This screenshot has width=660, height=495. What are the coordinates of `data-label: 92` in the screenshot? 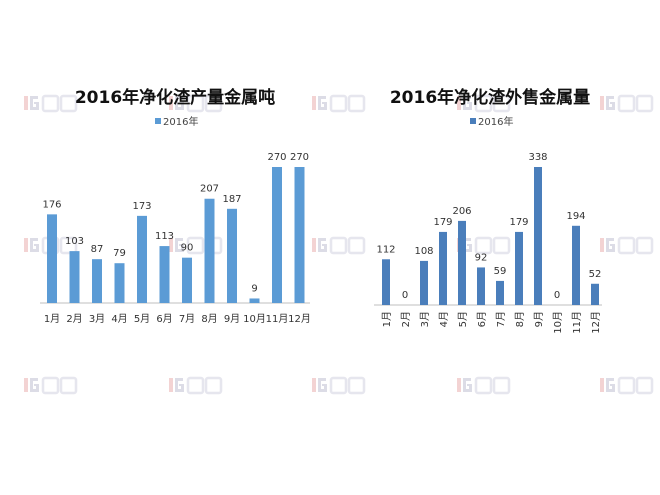 It's located at (481, 257).